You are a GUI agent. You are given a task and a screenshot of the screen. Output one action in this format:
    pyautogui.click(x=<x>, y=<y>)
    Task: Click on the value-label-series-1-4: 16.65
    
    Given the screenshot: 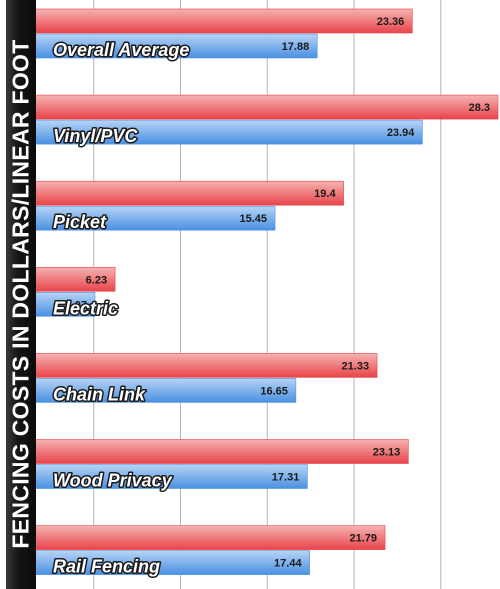 What is the action you would take?
    pyautogui.click(x=274, y=391)
    